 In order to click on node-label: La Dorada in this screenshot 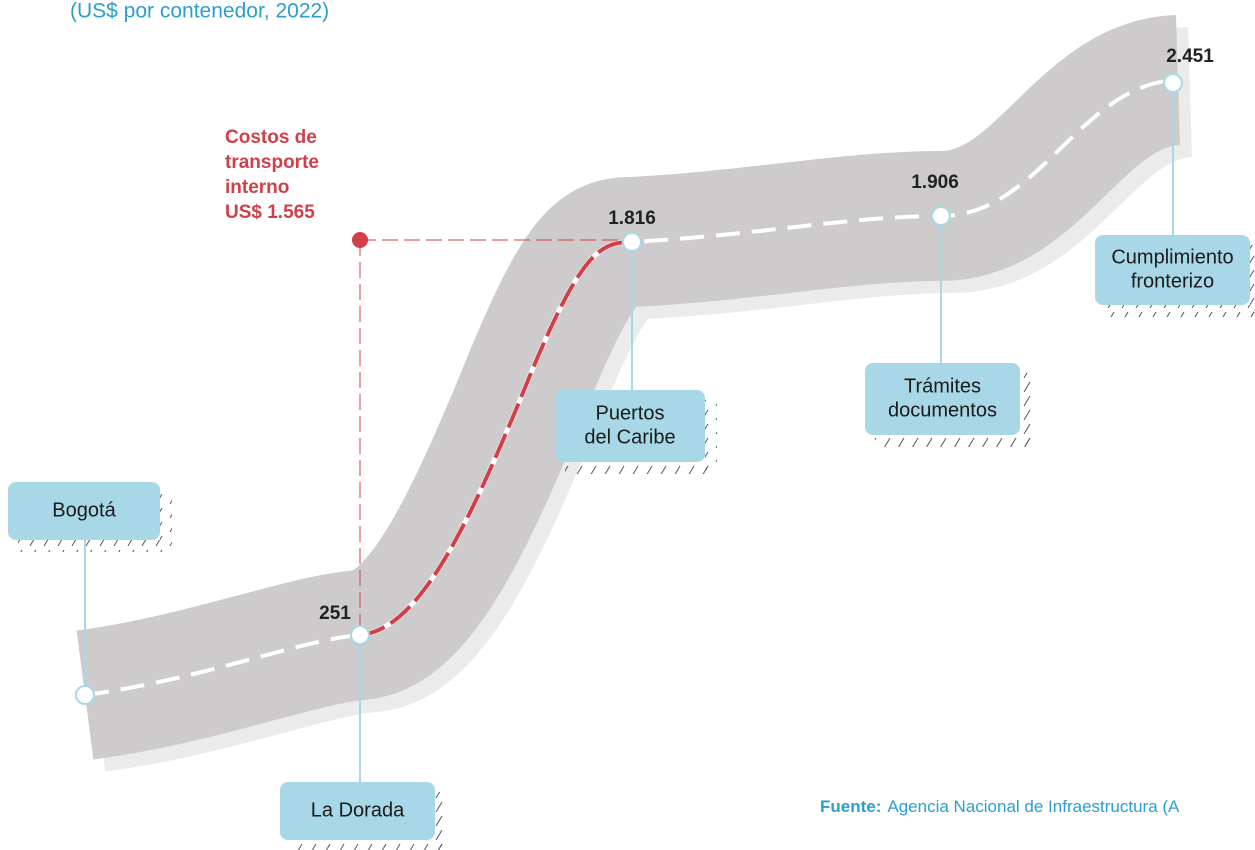, I will do `click(358, 810)`.